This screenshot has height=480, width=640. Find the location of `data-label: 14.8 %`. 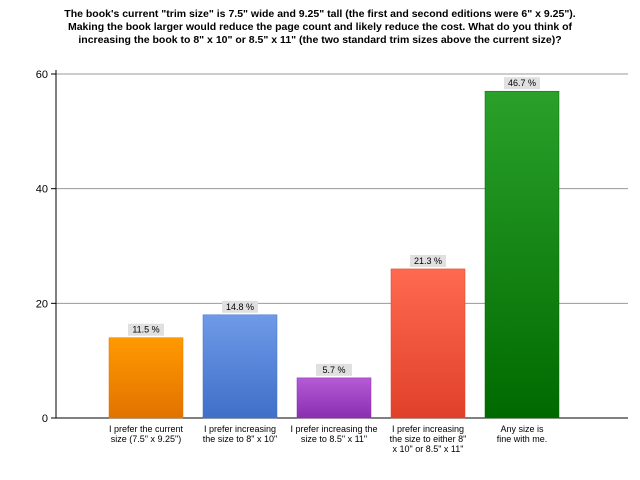

data-label: 14.8 % is located at coordinates (240, 307).